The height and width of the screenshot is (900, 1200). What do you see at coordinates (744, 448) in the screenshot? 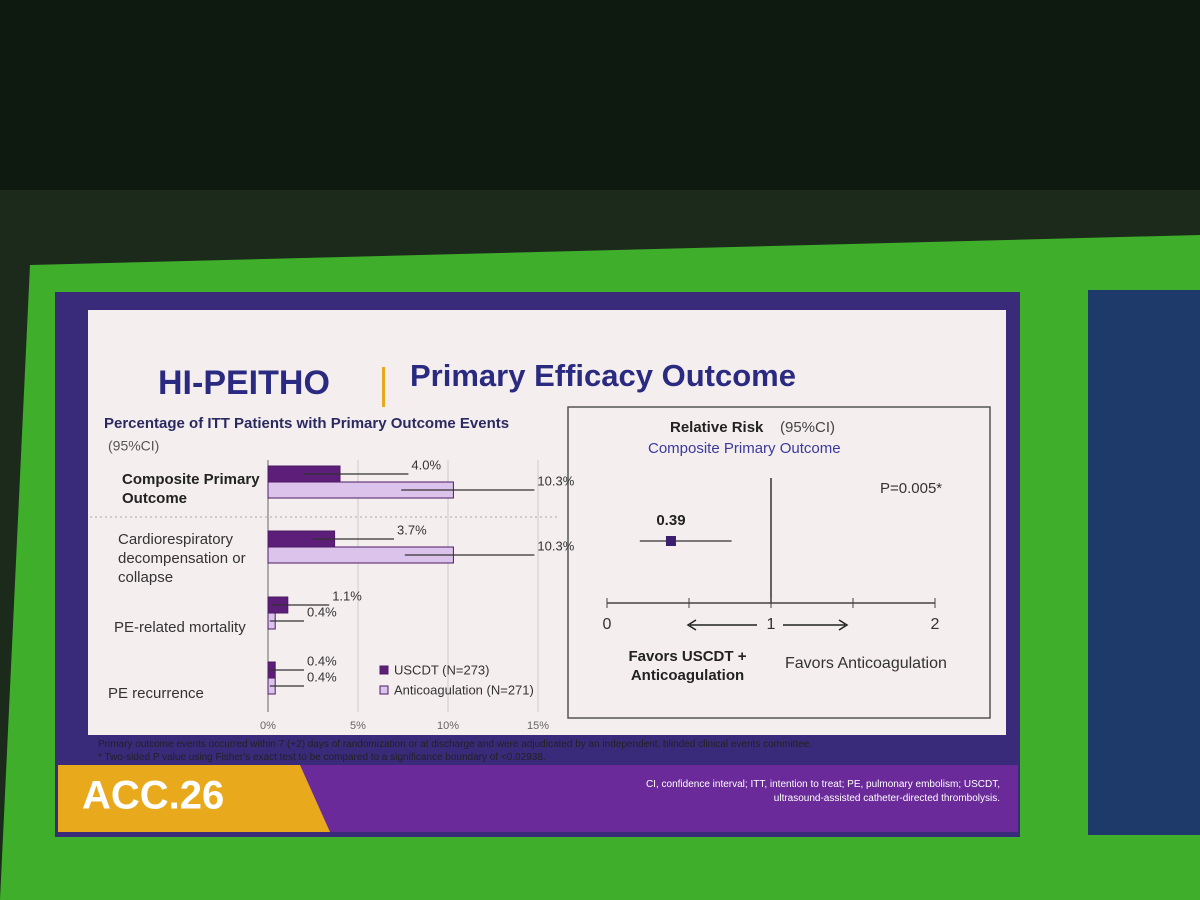
I see `forest-subtitle: Composite Primary Outcome` at bounding box center [744, 448].